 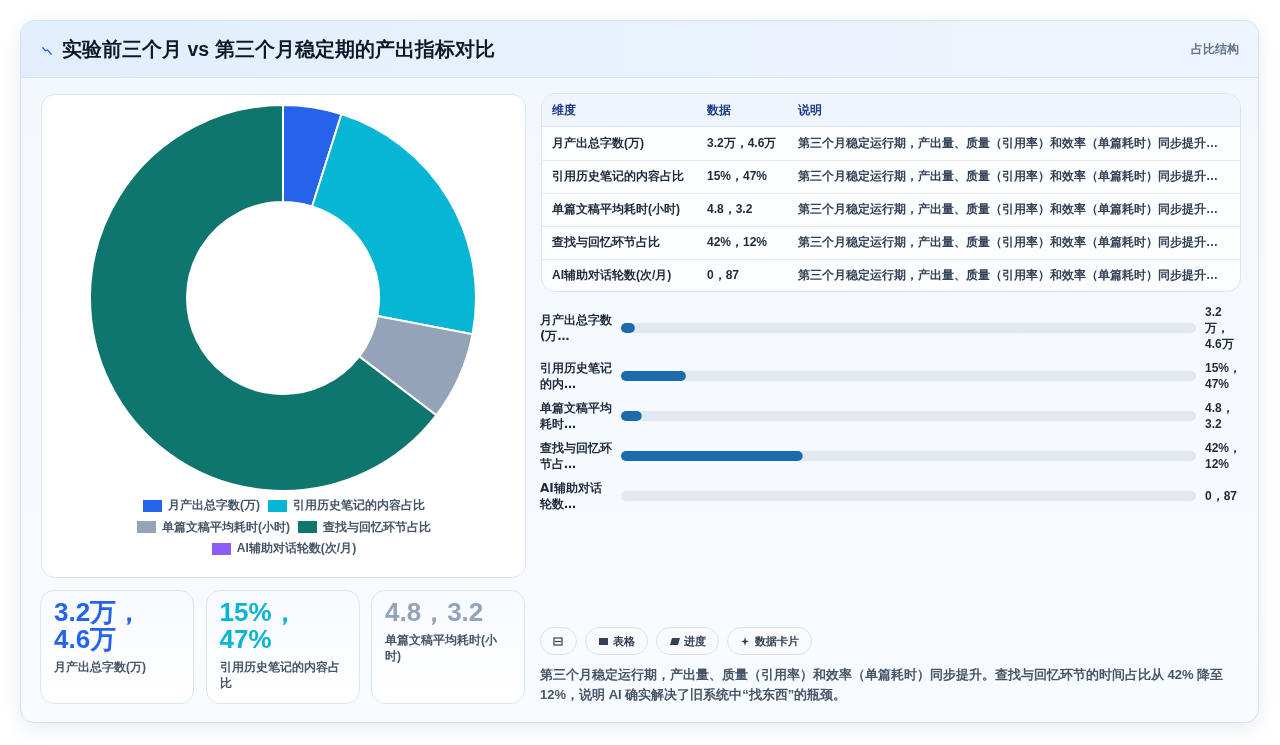 What do you see at coordinates (214, 505) in the screenshot?
I see `legend-label: 月产出总字数(万)` at bounding box center [214, 505].